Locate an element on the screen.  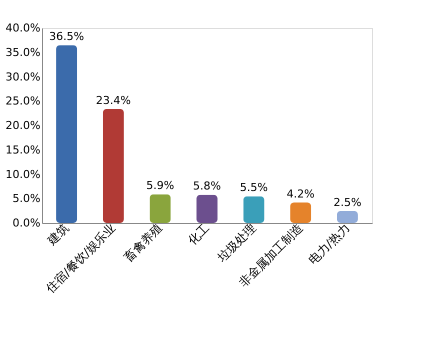
x-tick-label: 畜禽养殖 is located at coordinates (143, 242).